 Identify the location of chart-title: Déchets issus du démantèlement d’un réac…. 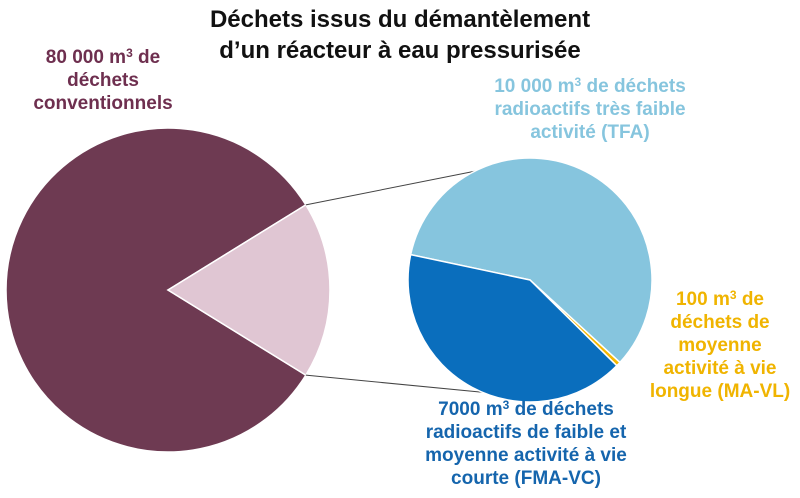
(400, 35).